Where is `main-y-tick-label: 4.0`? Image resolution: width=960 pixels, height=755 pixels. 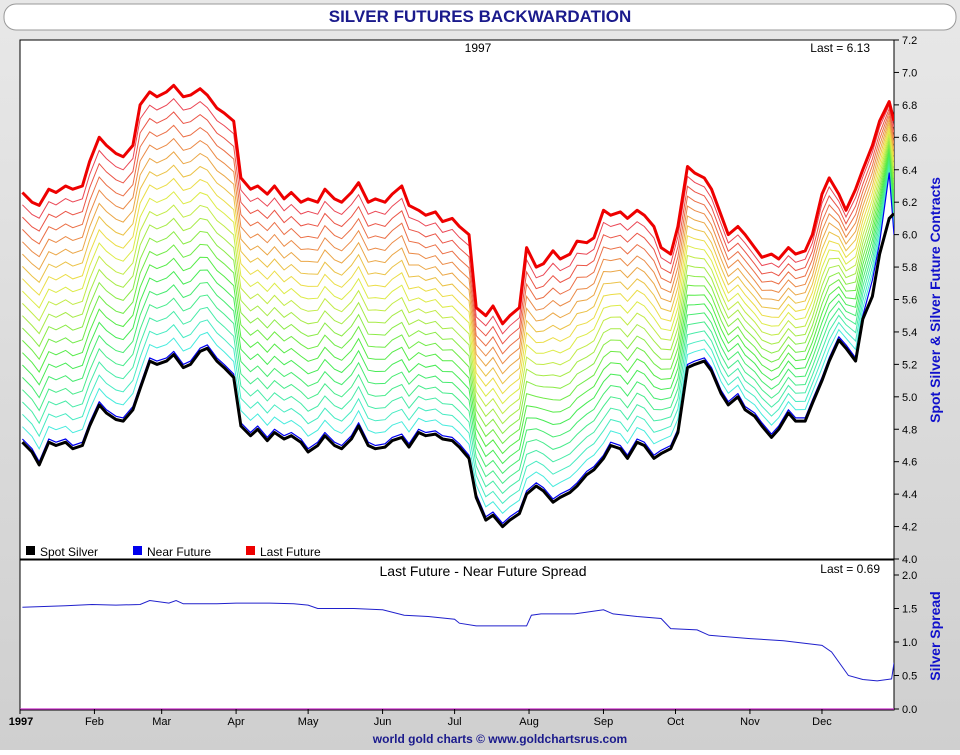
main-y-tick-label: 4.0 is located at coordinates (909, 560).